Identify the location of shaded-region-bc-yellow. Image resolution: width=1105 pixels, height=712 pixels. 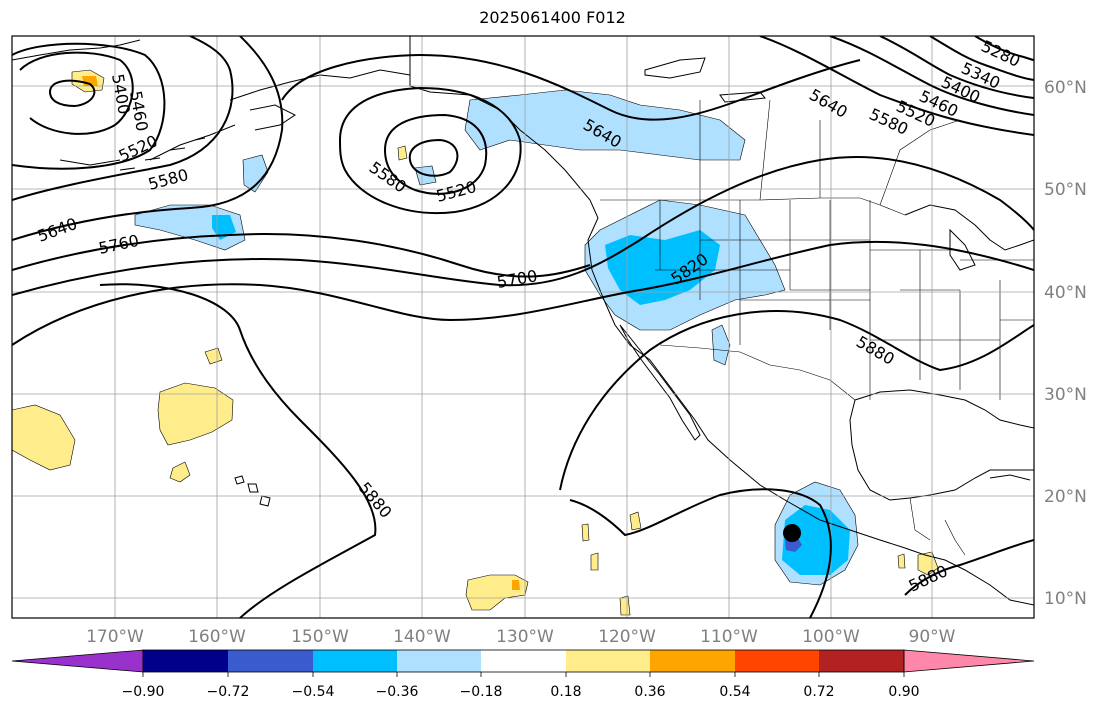
(402, 153).